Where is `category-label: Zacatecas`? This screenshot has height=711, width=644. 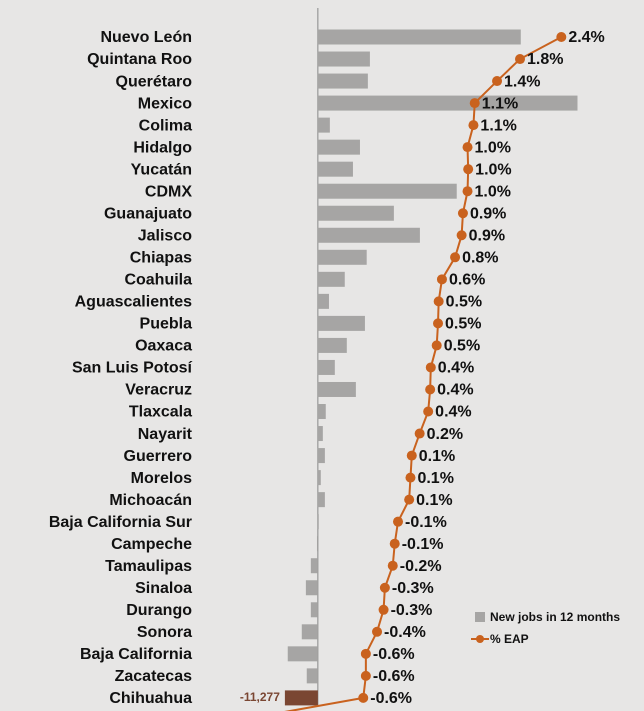
category-label: Zacatecas is located at coordinates (153, 676).